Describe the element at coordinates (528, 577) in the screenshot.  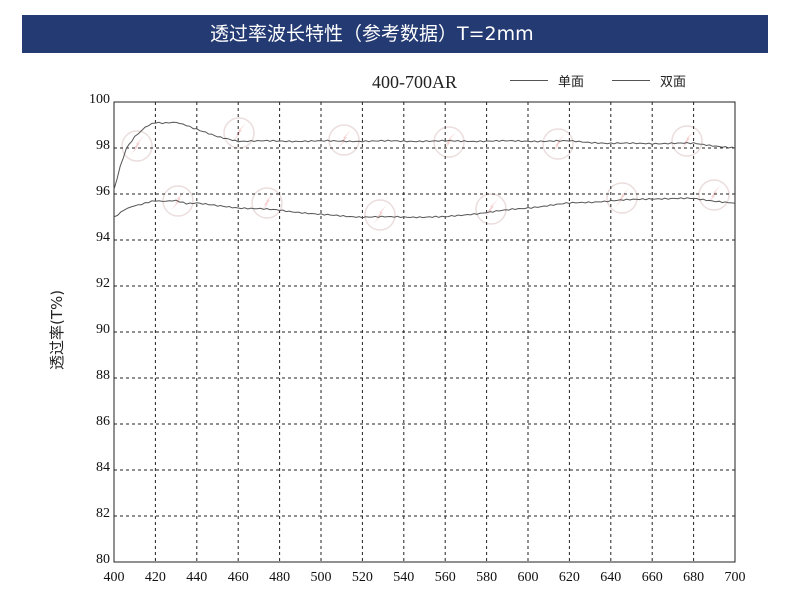
I see `x-tick-label: 600` at that location.